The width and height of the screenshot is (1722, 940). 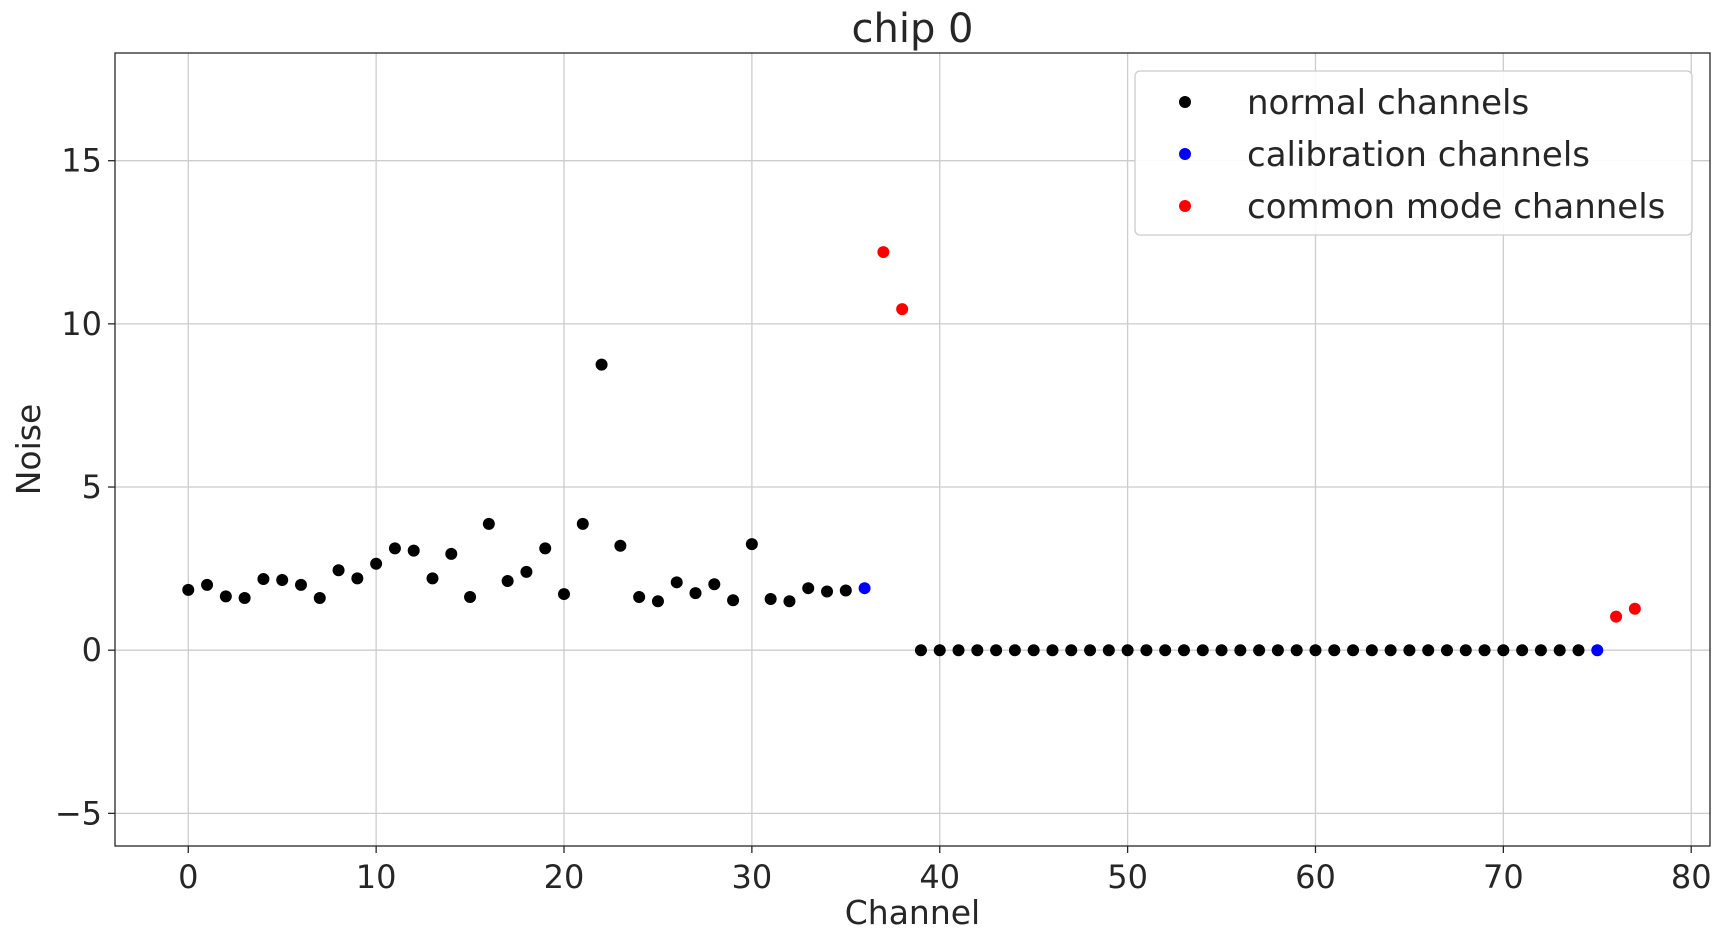 I want to click on x-tick-label: 10, so click(x=376, y=877).